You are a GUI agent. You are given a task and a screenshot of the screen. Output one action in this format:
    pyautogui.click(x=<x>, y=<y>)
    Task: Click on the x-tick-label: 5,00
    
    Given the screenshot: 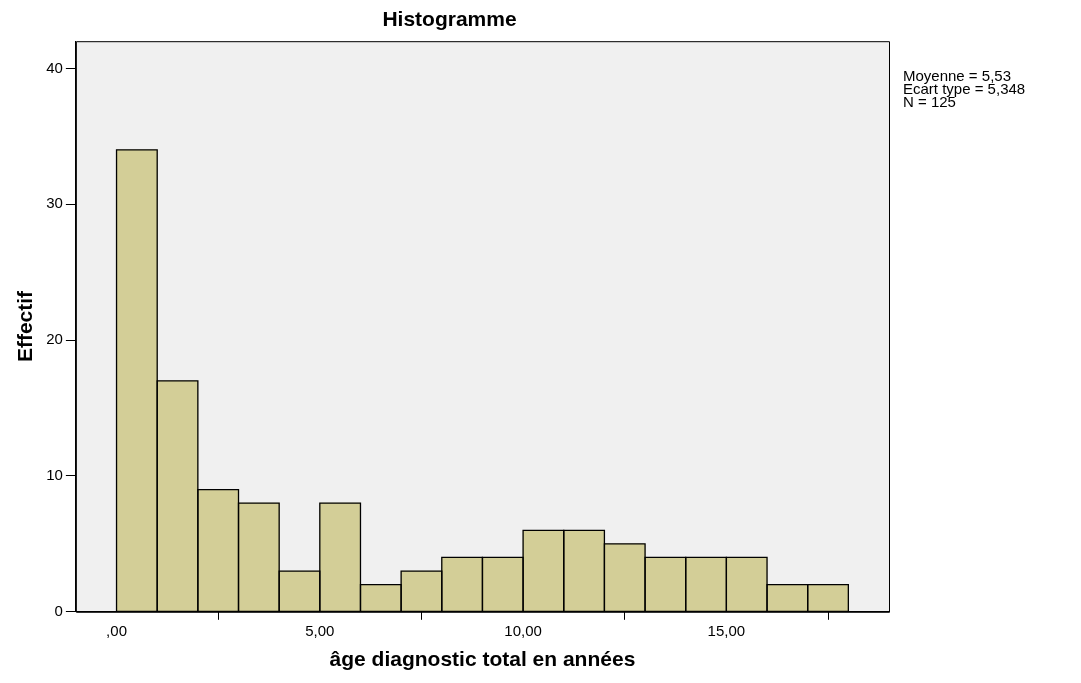 What is the action you would take?
    pyautogui.click(x=320, y=630)
    